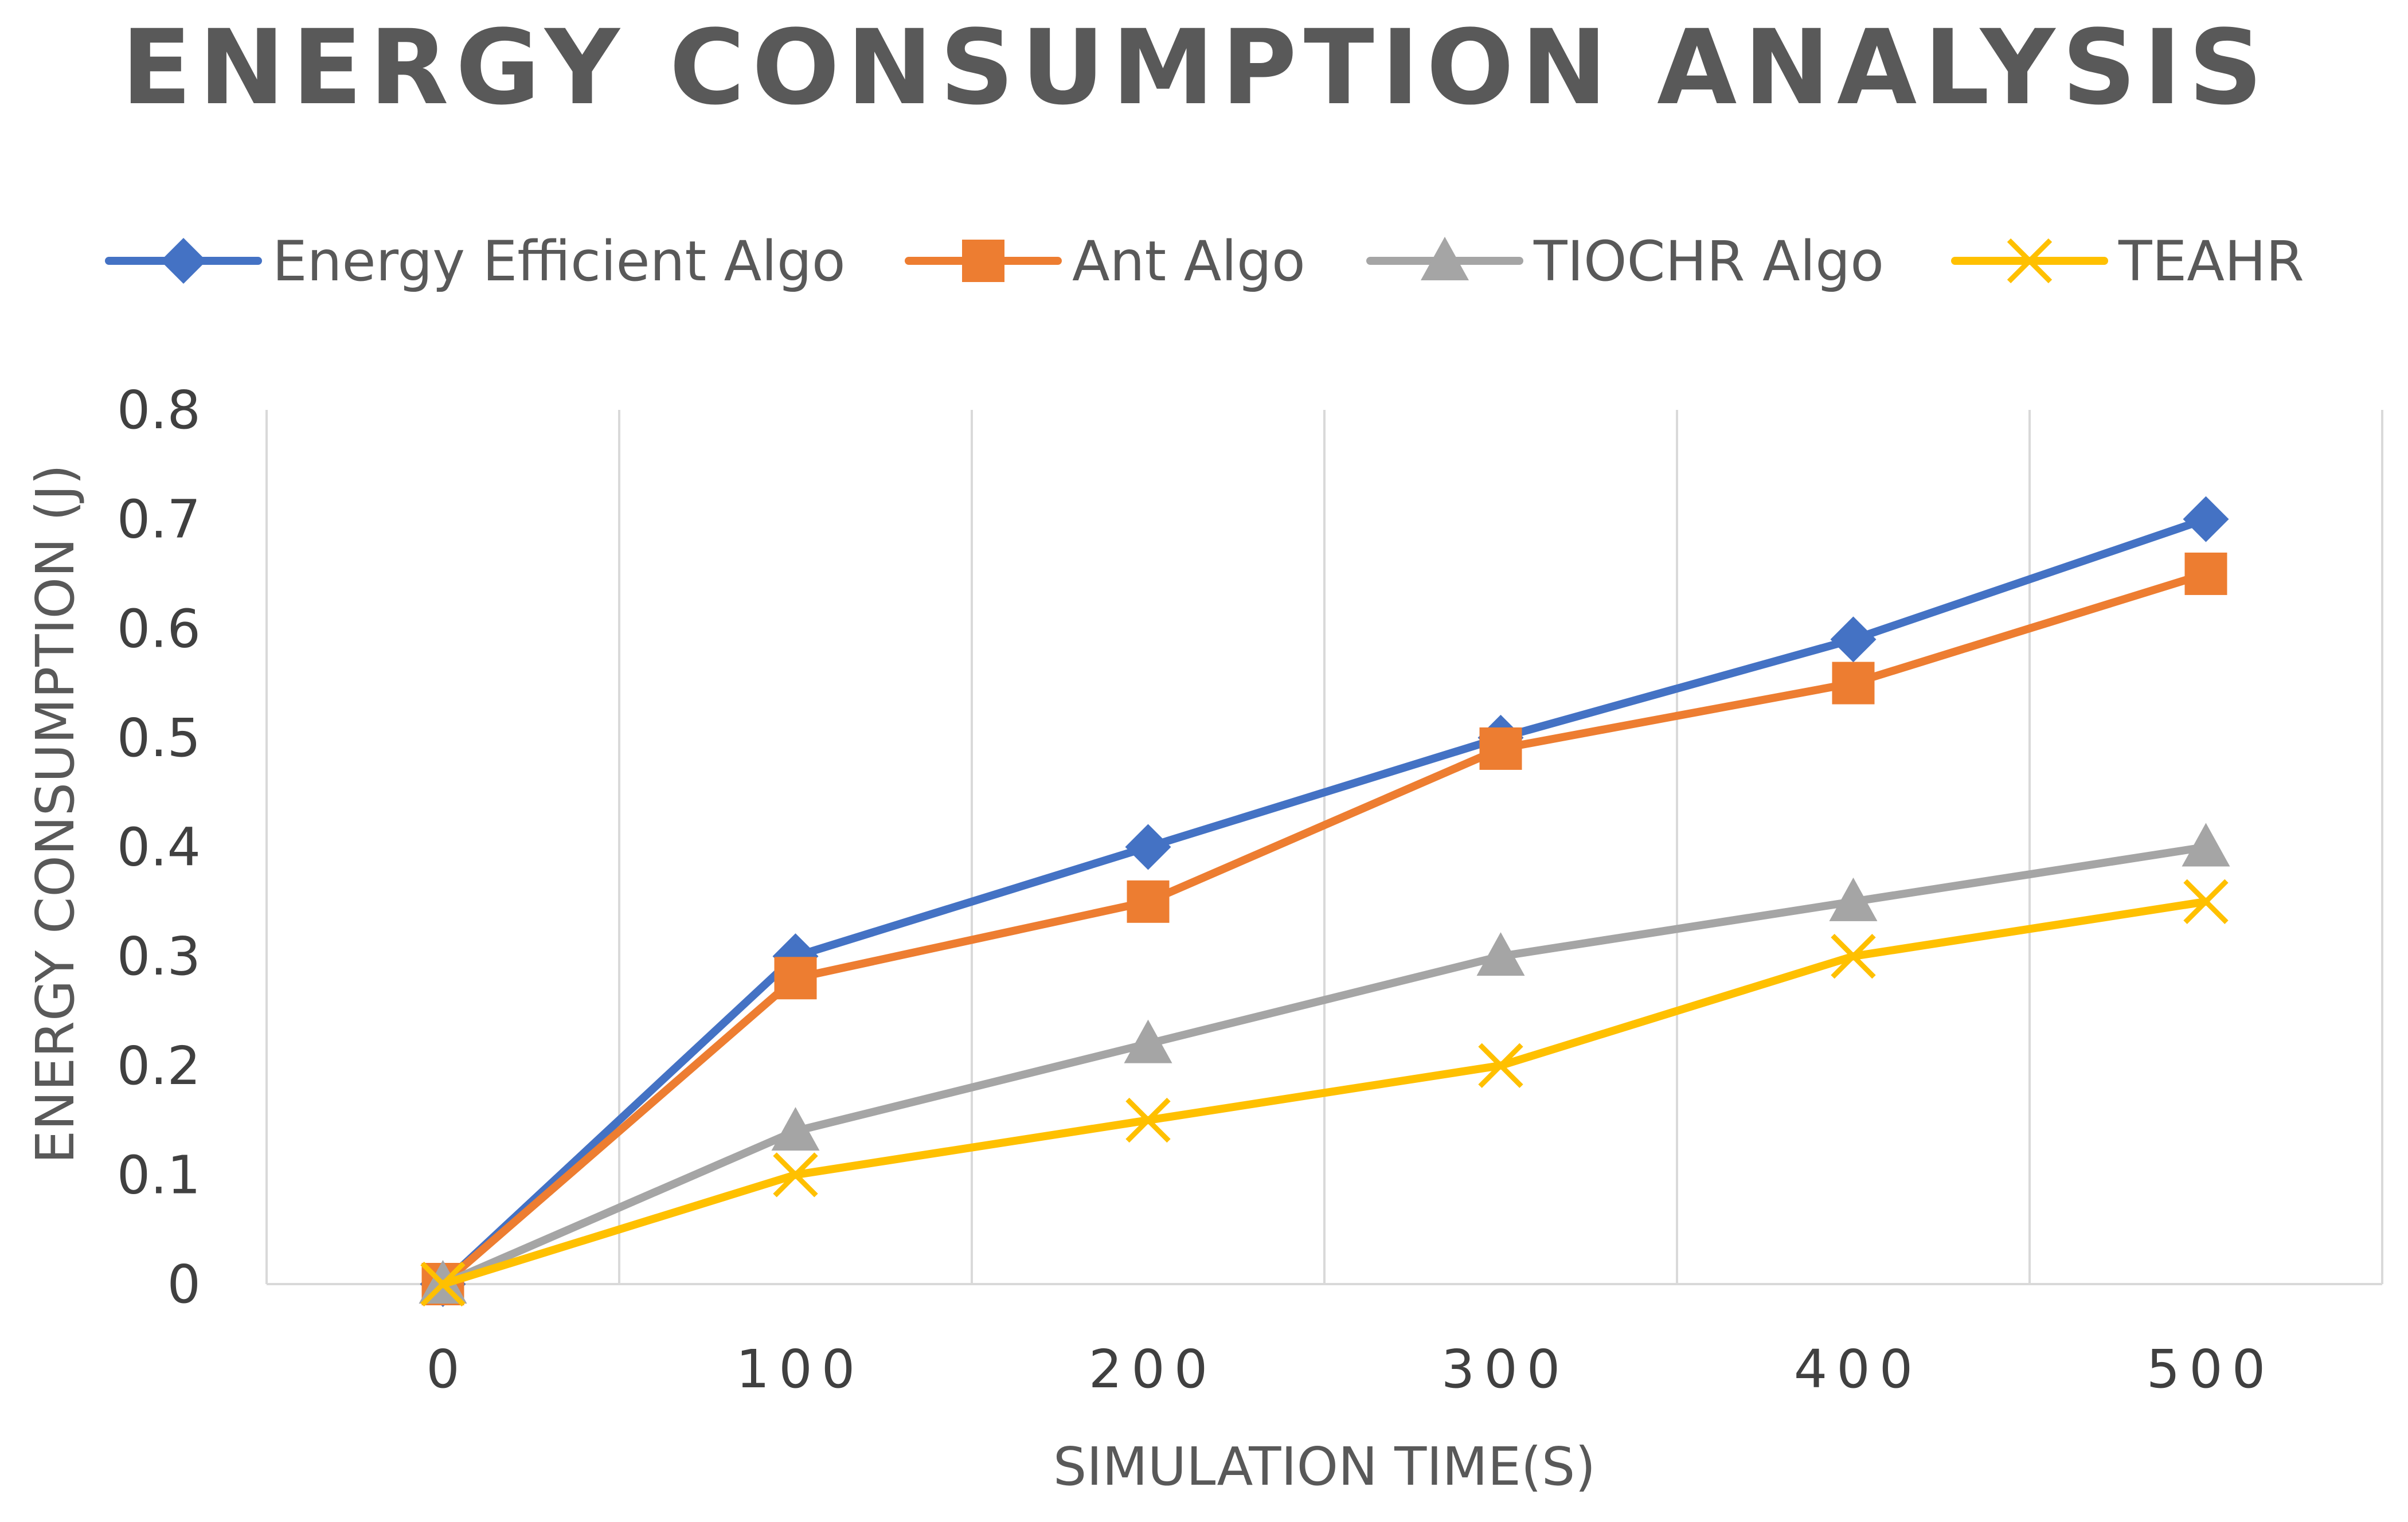 The image size is (2408, 1522). I want to click on legend-label: Energy Efficient Algo, so click(559, 261).